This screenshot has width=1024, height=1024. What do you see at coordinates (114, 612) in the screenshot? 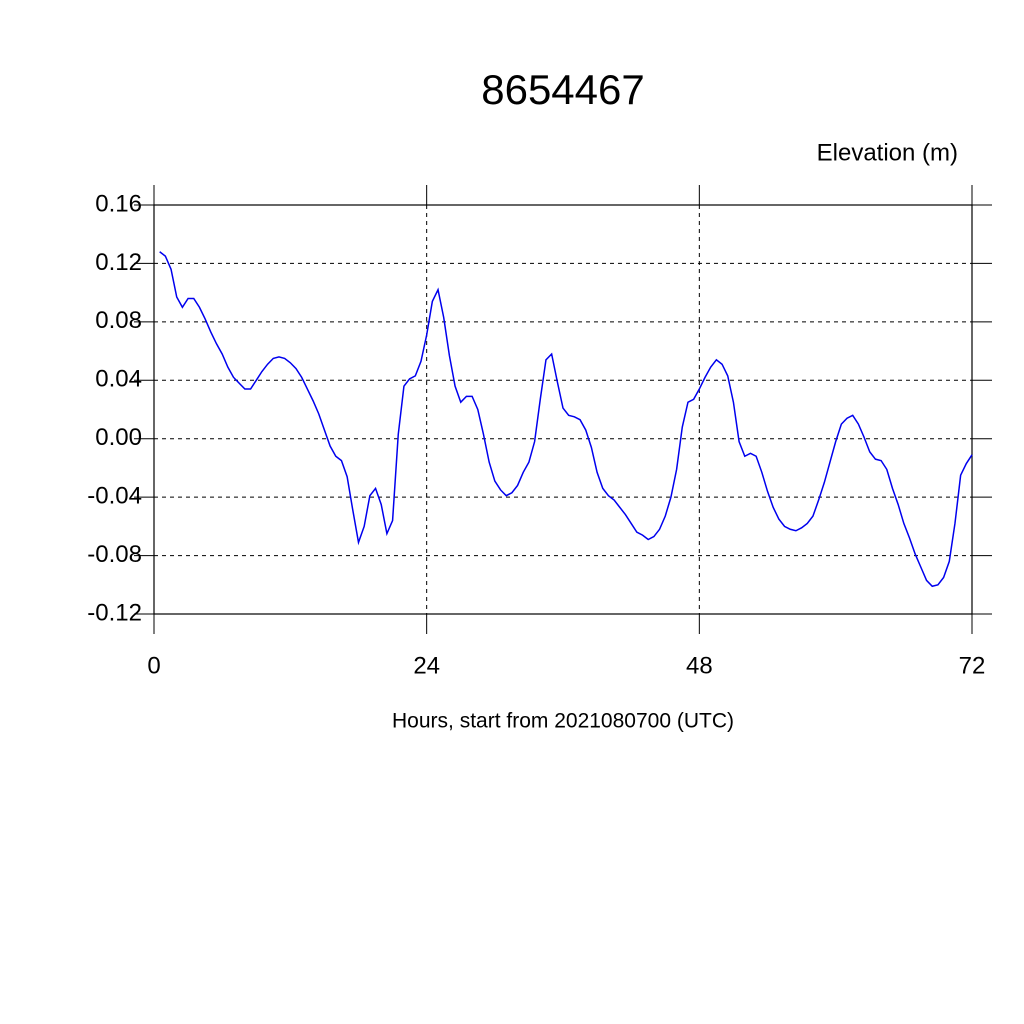
I see `y-tick-label: -0.12` at bounding box center [114, 612].